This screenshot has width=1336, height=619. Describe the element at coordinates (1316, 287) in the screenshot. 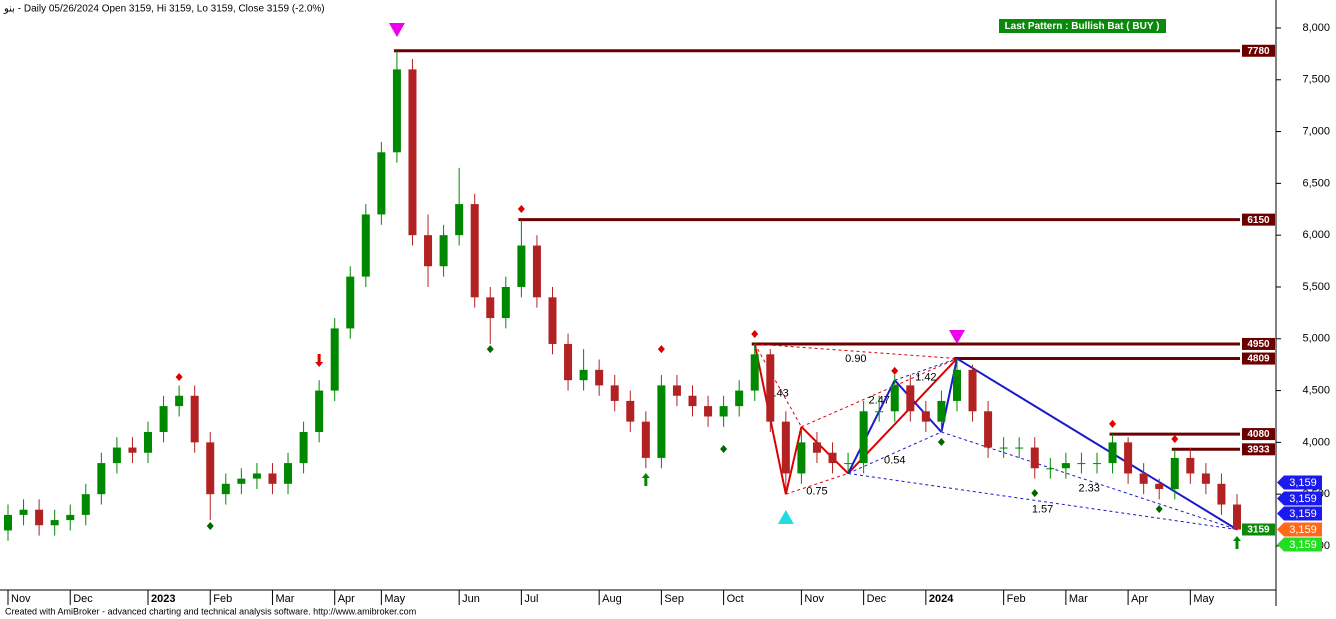

I see `y-tick-label: 5,500` at that location.